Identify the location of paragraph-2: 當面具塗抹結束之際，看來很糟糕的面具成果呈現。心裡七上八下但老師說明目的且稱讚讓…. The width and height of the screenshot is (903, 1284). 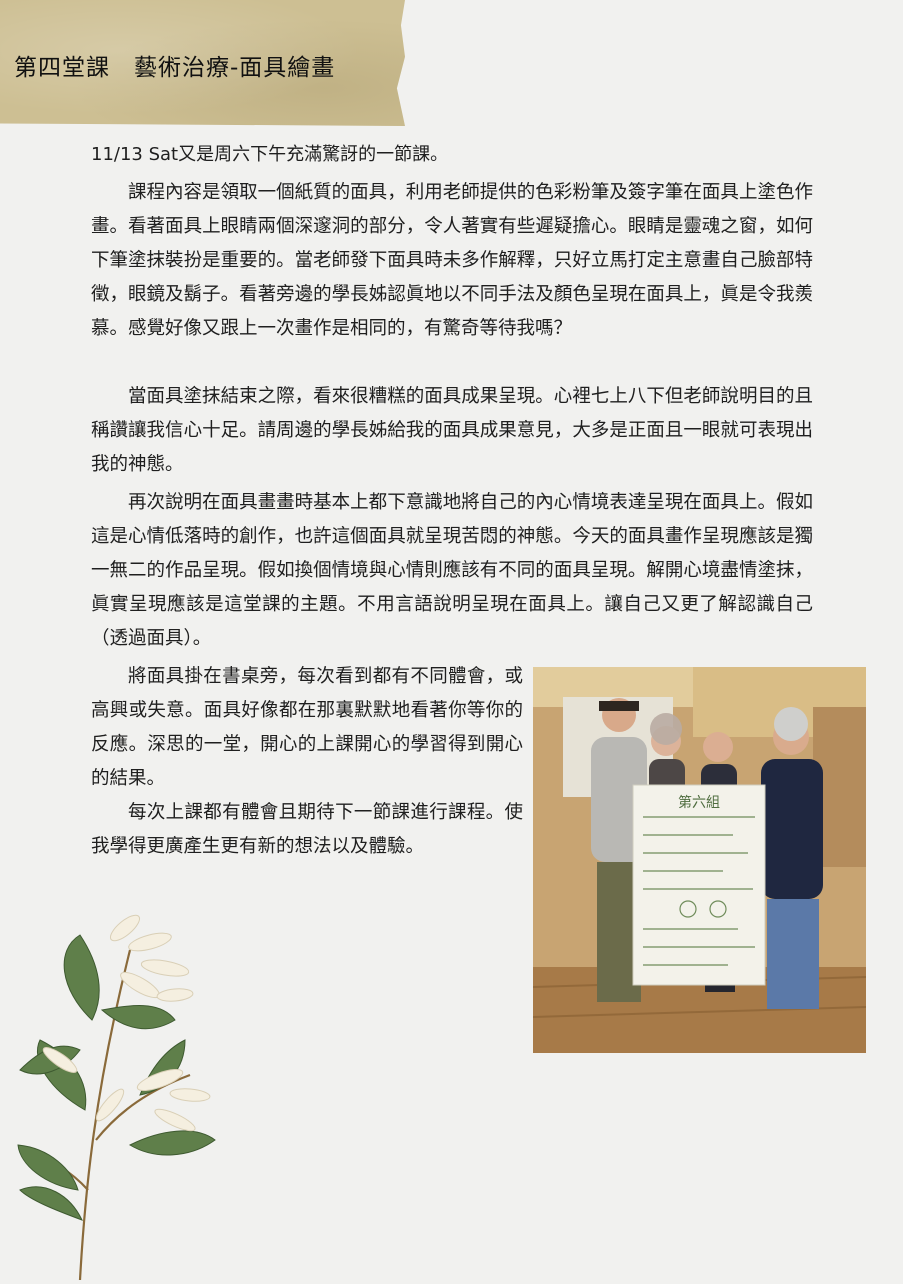
(452, 430).